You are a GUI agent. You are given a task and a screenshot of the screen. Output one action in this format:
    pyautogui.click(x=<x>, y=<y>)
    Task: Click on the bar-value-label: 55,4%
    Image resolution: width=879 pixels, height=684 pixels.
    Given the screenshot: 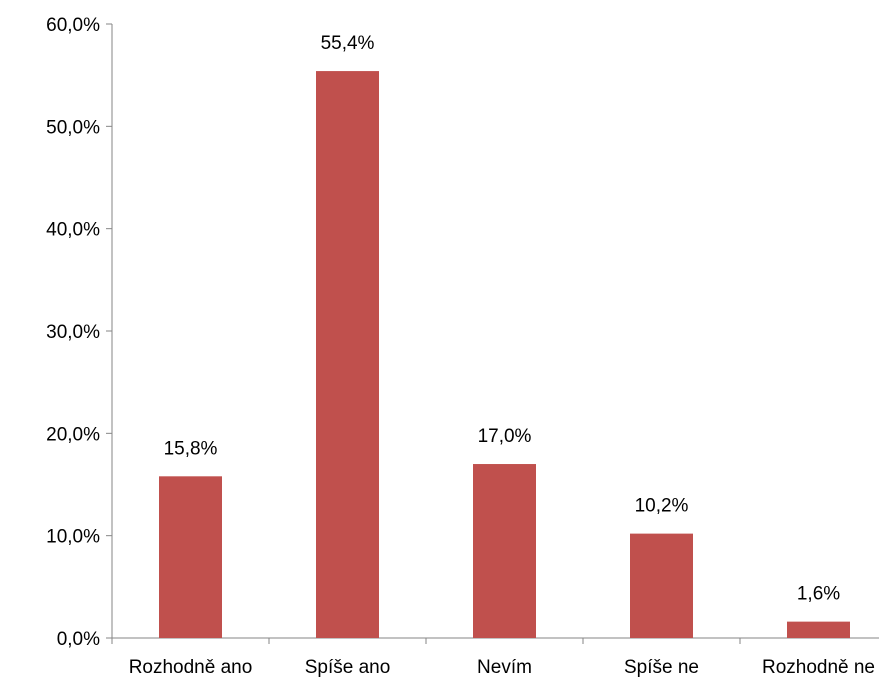 What is the action you would take?
    pyautogui.click(x=348, y=43)
    